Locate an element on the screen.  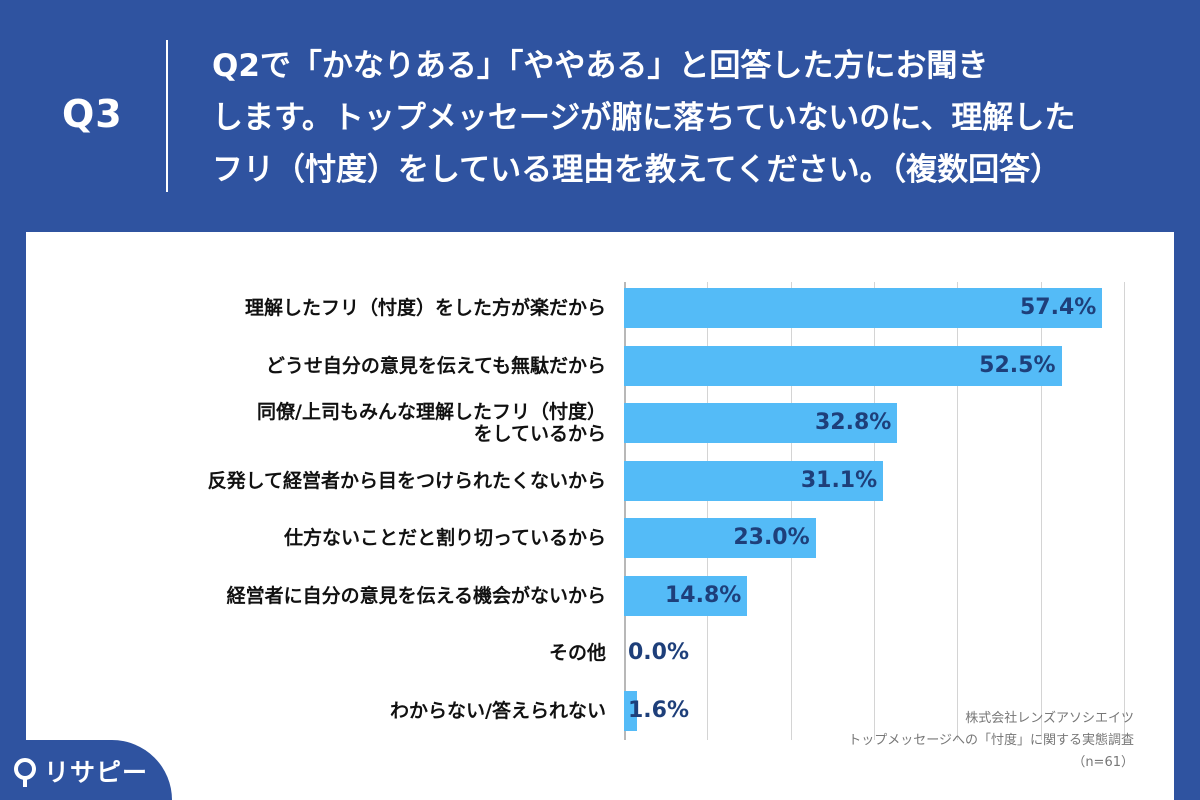
category-label: どうせ自分の意見を伝えても無駄だから is located at coordinates (435, 365).